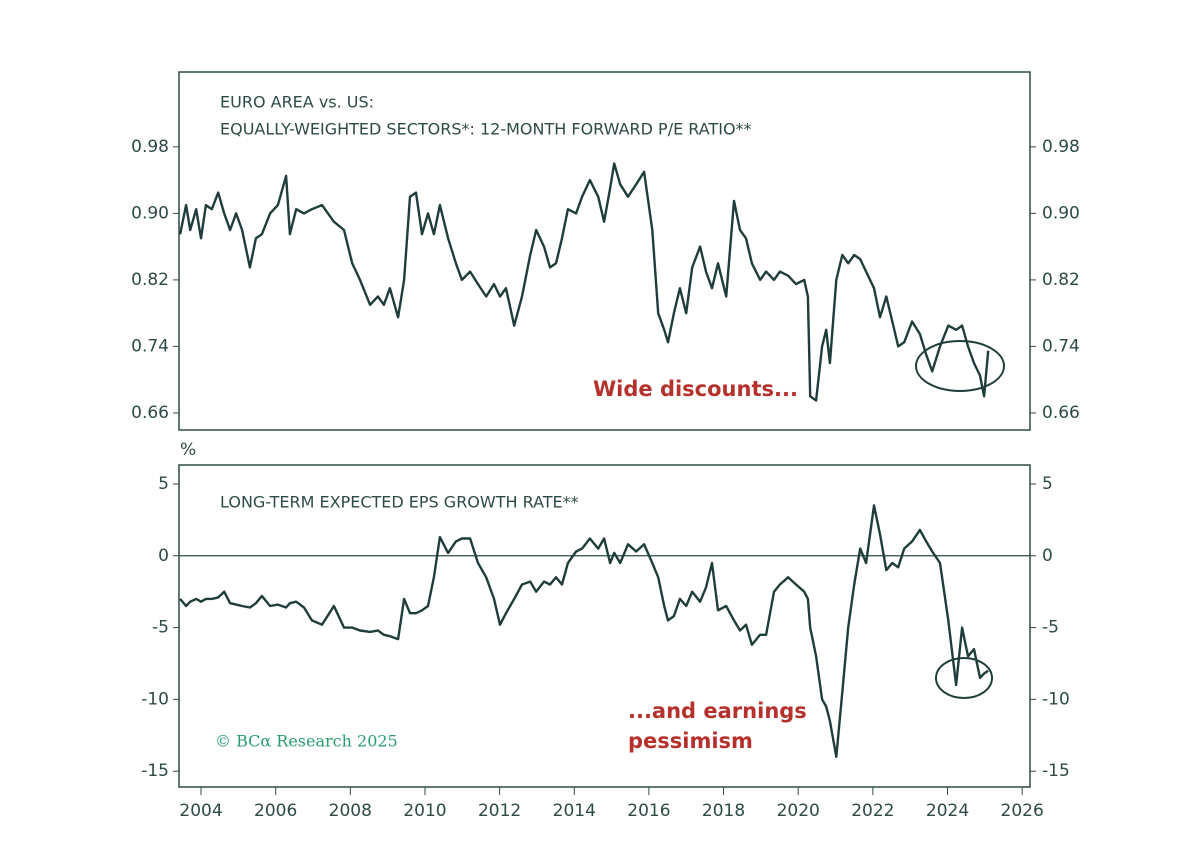 This screenshot has width=1200, height=860. I want to click on y2-tick-label: -5, so click(1050, 628).